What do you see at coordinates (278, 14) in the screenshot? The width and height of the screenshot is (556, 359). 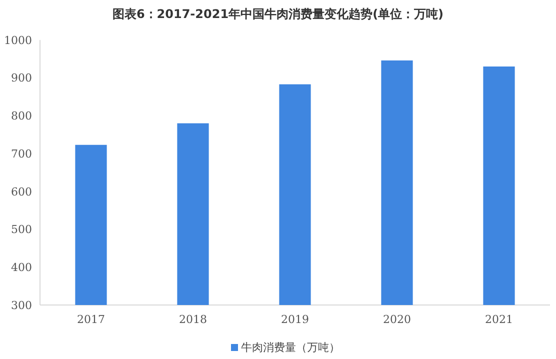 I see `chart-title: 图表6：2017-2021年中国牛肉消费量变化趋势(单位：万吨)` at bounding box center [278, 14].